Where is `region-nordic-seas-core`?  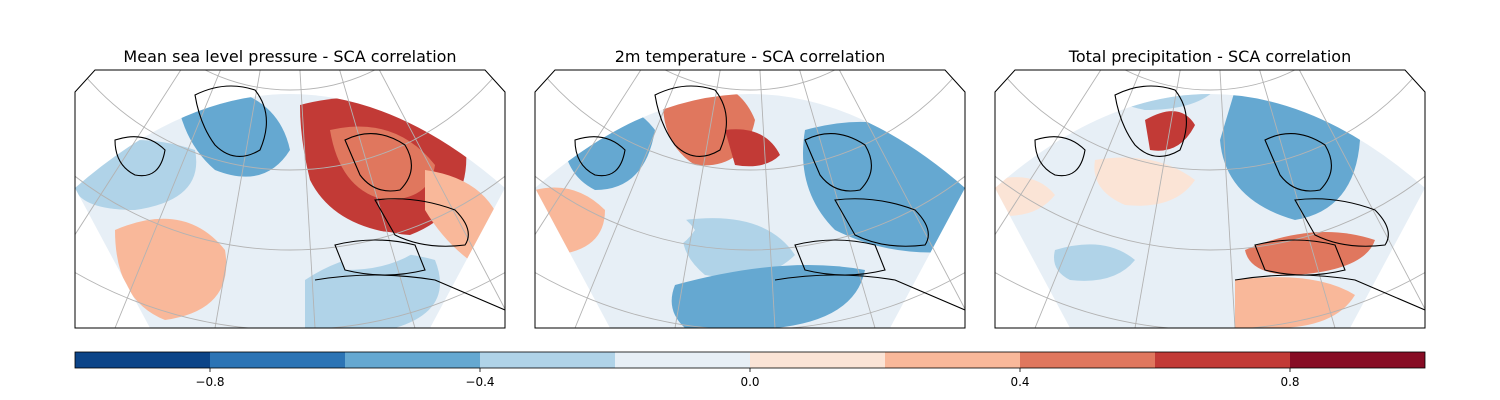
region-nordic-seas-core is located at coordinates (382, 163).